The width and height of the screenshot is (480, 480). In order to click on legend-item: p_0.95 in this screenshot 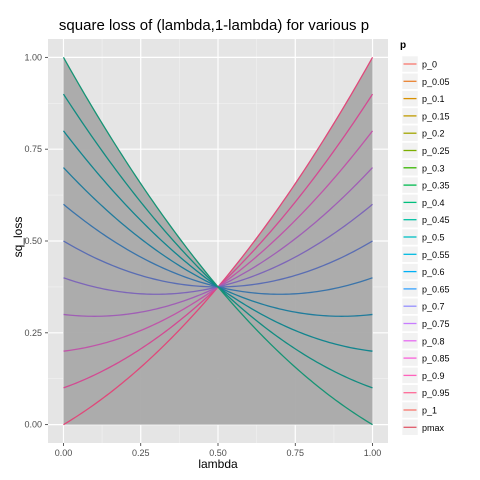, I will do `click(425, 392)`.